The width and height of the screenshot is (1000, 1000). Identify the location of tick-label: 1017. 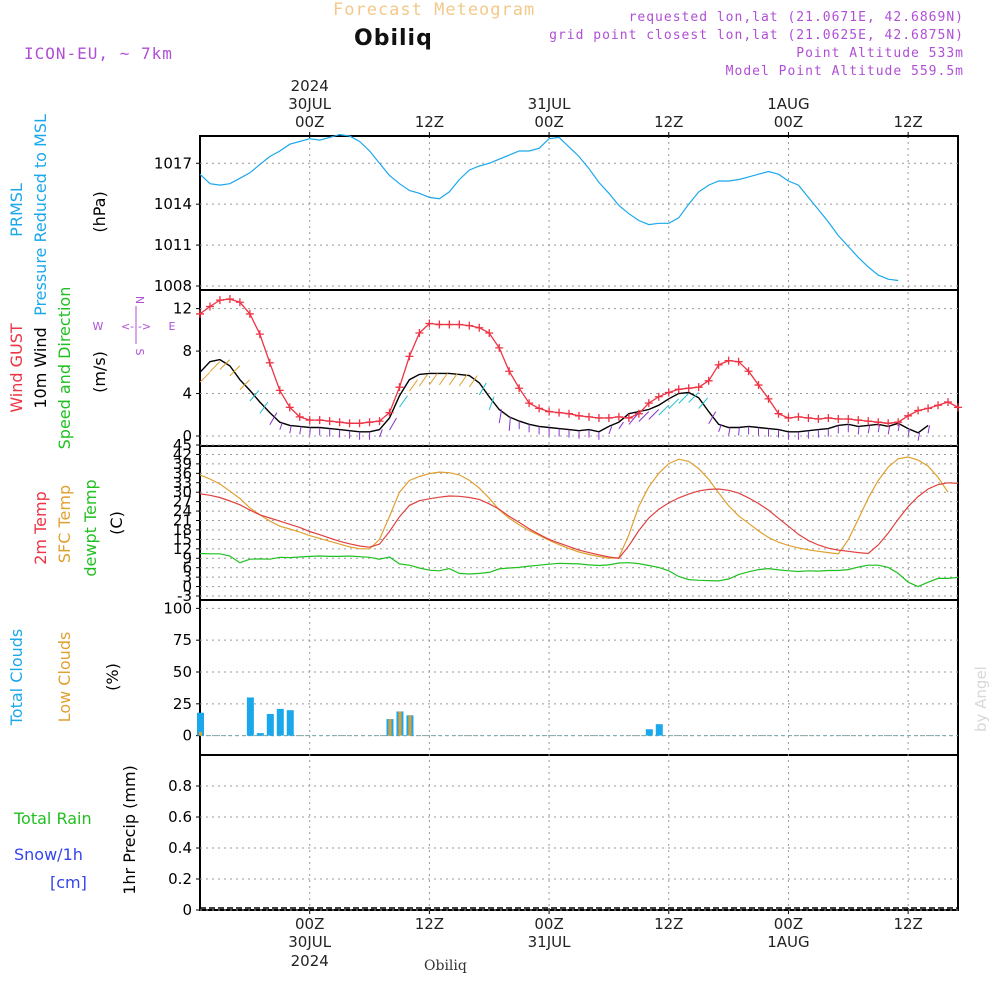
(173, 163).